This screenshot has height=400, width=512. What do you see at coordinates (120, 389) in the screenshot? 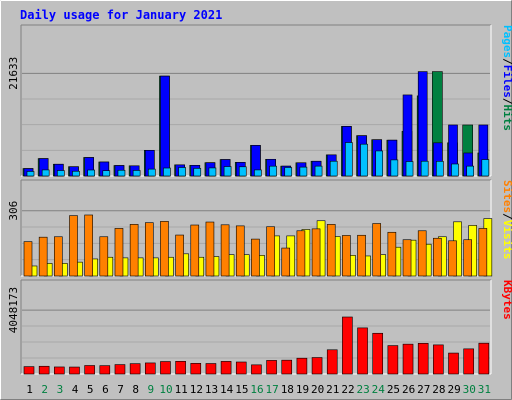
I see `x-tick-label: 7` at bounding box center [120, 389].